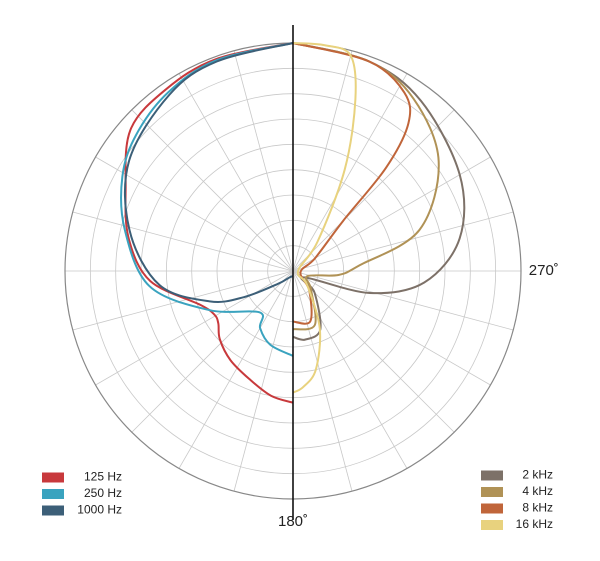 This screenshot has width=600, height=561. What do you see at coordinates (534, 524) in the screenshot?
I see `legend-label: 16 kHz` at bounding box center [534, 524].